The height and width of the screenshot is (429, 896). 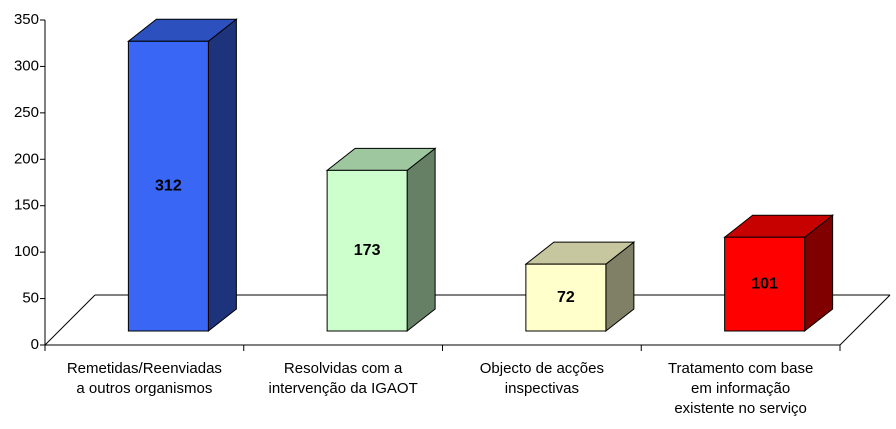 I want to click on y-tick-label: 350, so click(x=26, y=19).